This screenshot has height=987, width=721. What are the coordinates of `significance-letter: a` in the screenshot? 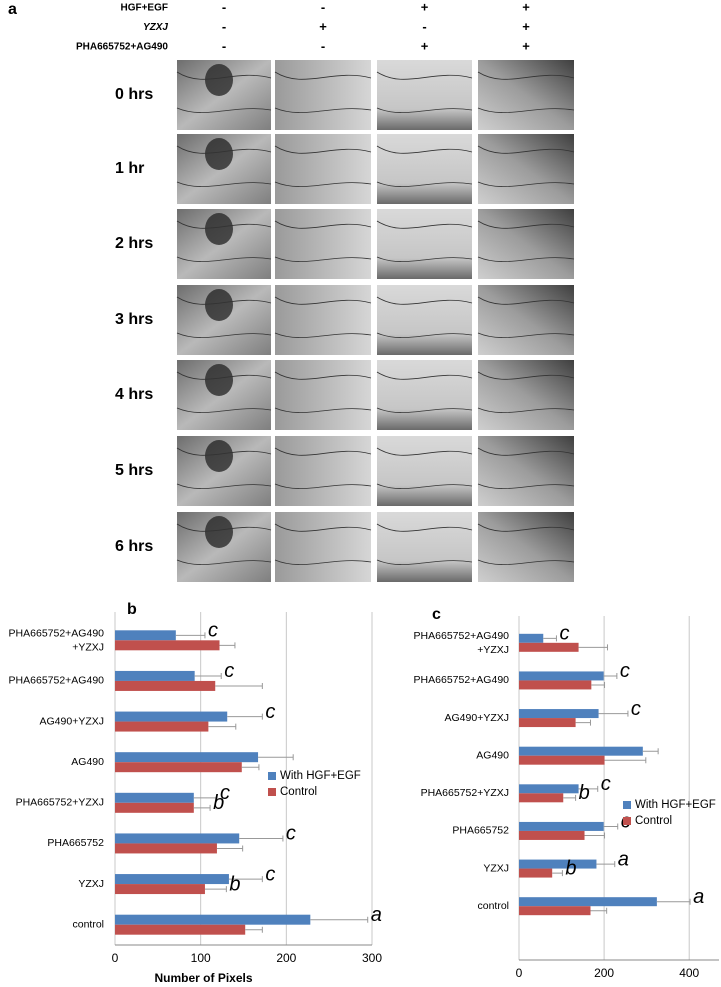 It's located at (623, 859).